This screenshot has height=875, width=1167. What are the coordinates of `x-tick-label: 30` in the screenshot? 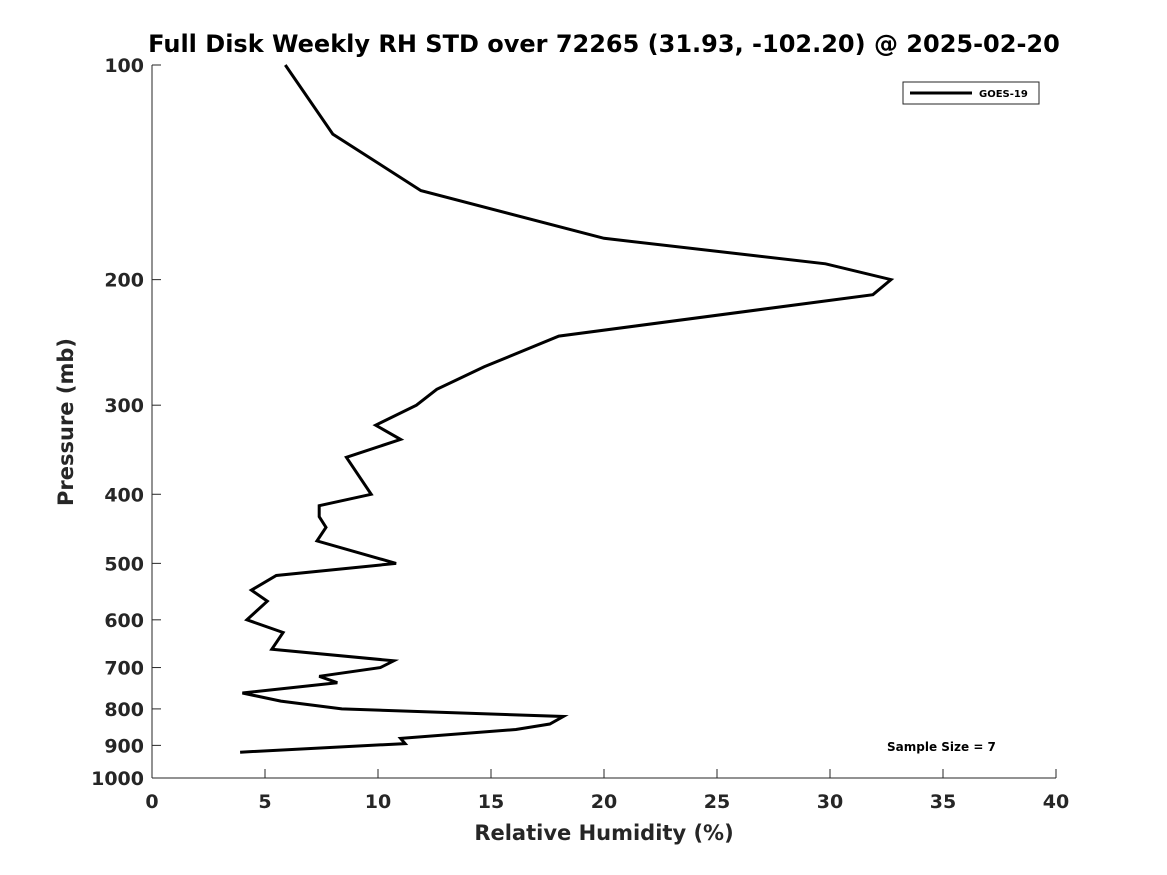 It's located at (830, 802).